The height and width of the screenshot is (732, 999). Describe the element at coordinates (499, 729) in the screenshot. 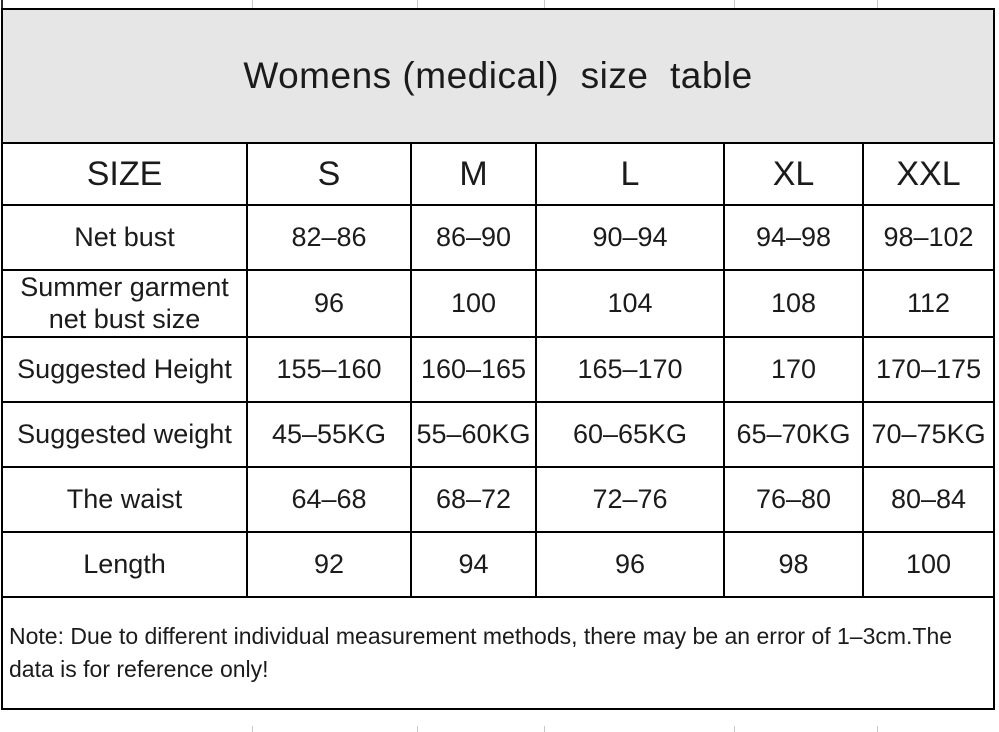

I see `bottom-spreadsheet-gutter` at that location.